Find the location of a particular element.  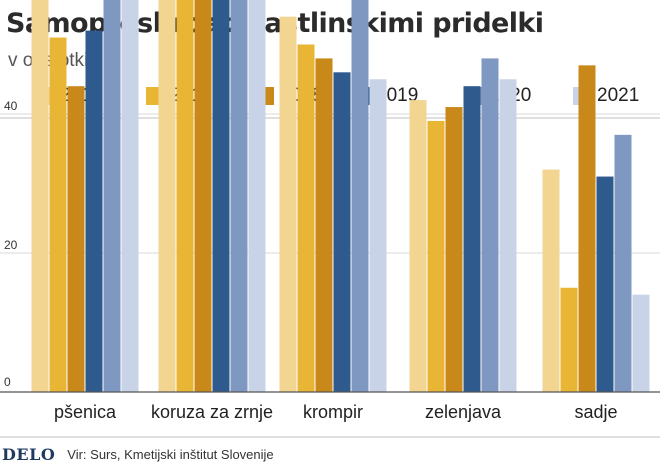

category-label: zelenjava is located at coordinates (463, 412).